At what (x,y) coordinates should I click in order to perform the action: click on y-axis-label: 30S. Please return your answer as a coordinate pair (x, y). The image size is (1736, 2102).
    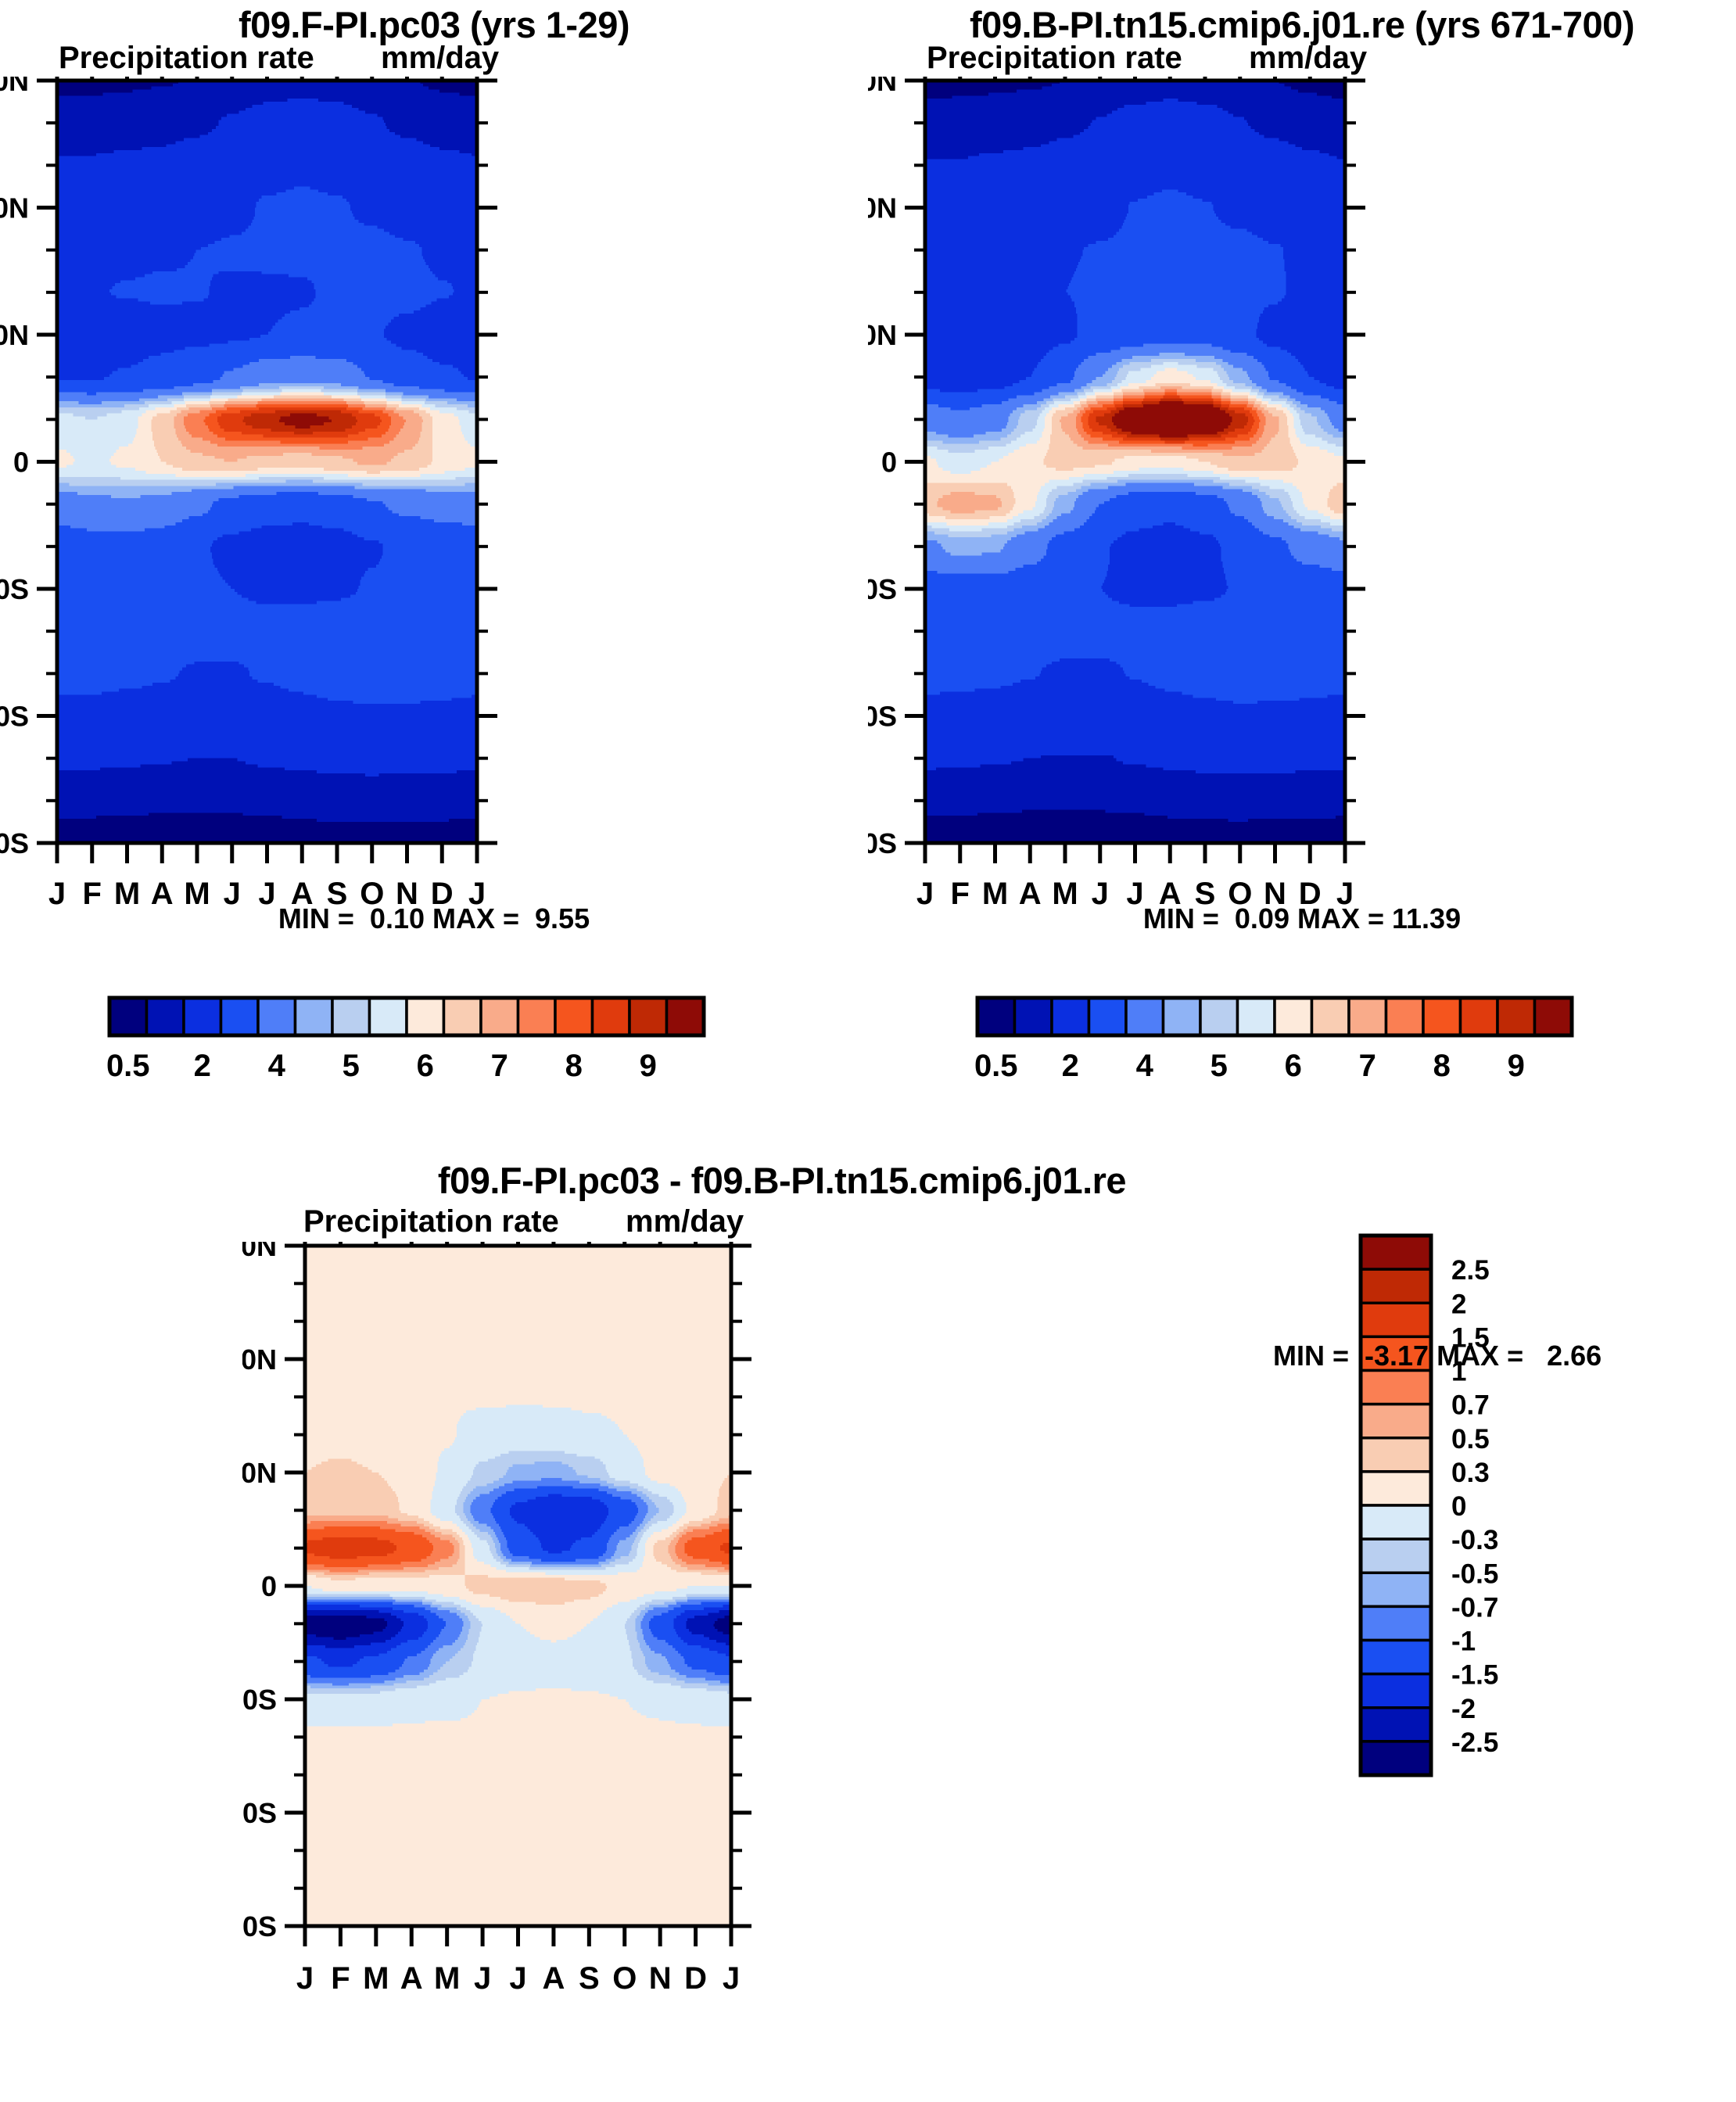
    Looking at the image, I should click on (883, 589).